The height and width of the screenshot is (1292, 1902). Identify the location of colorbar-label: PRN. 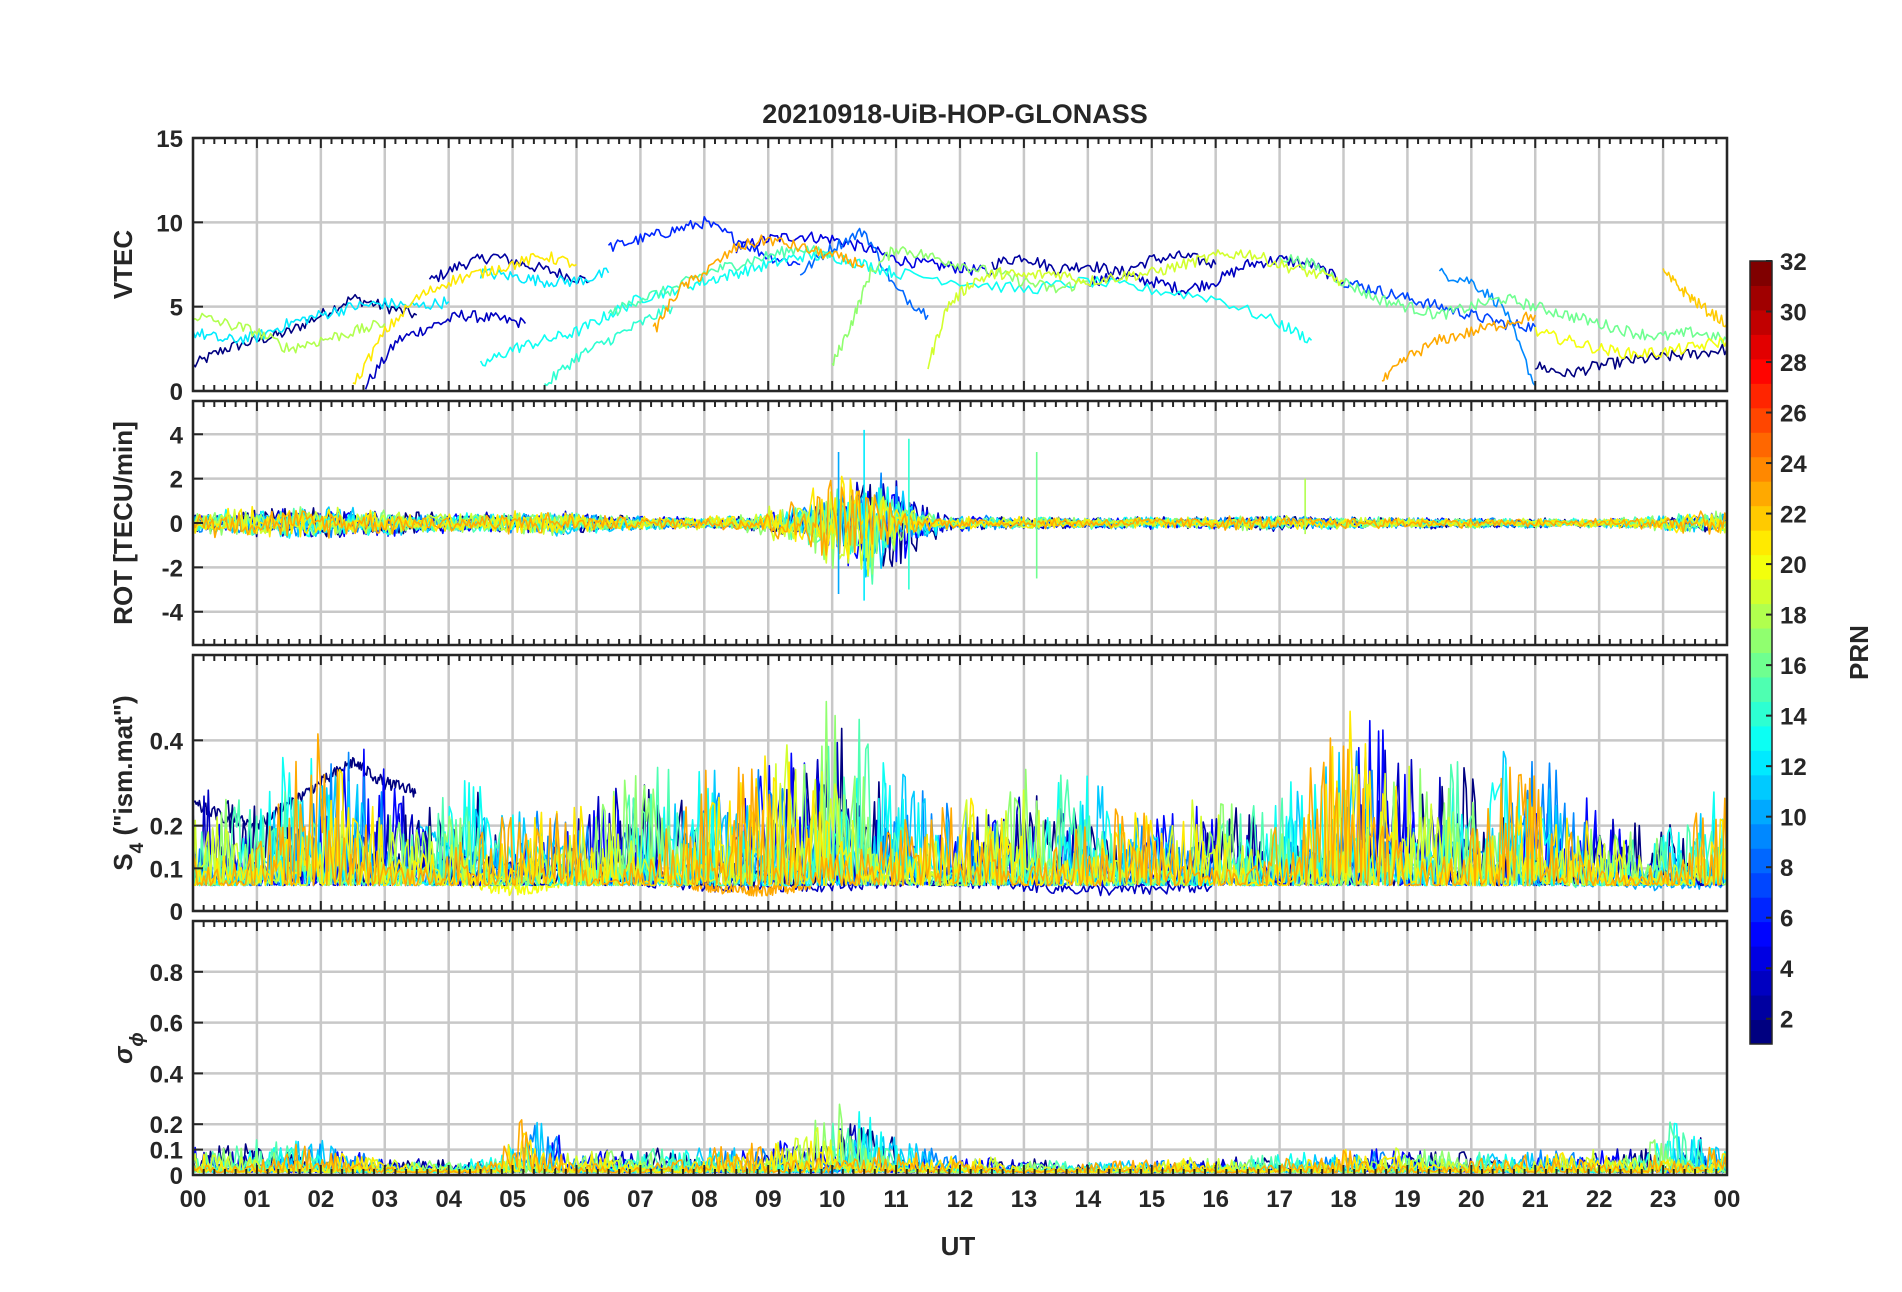
(1859, 652).